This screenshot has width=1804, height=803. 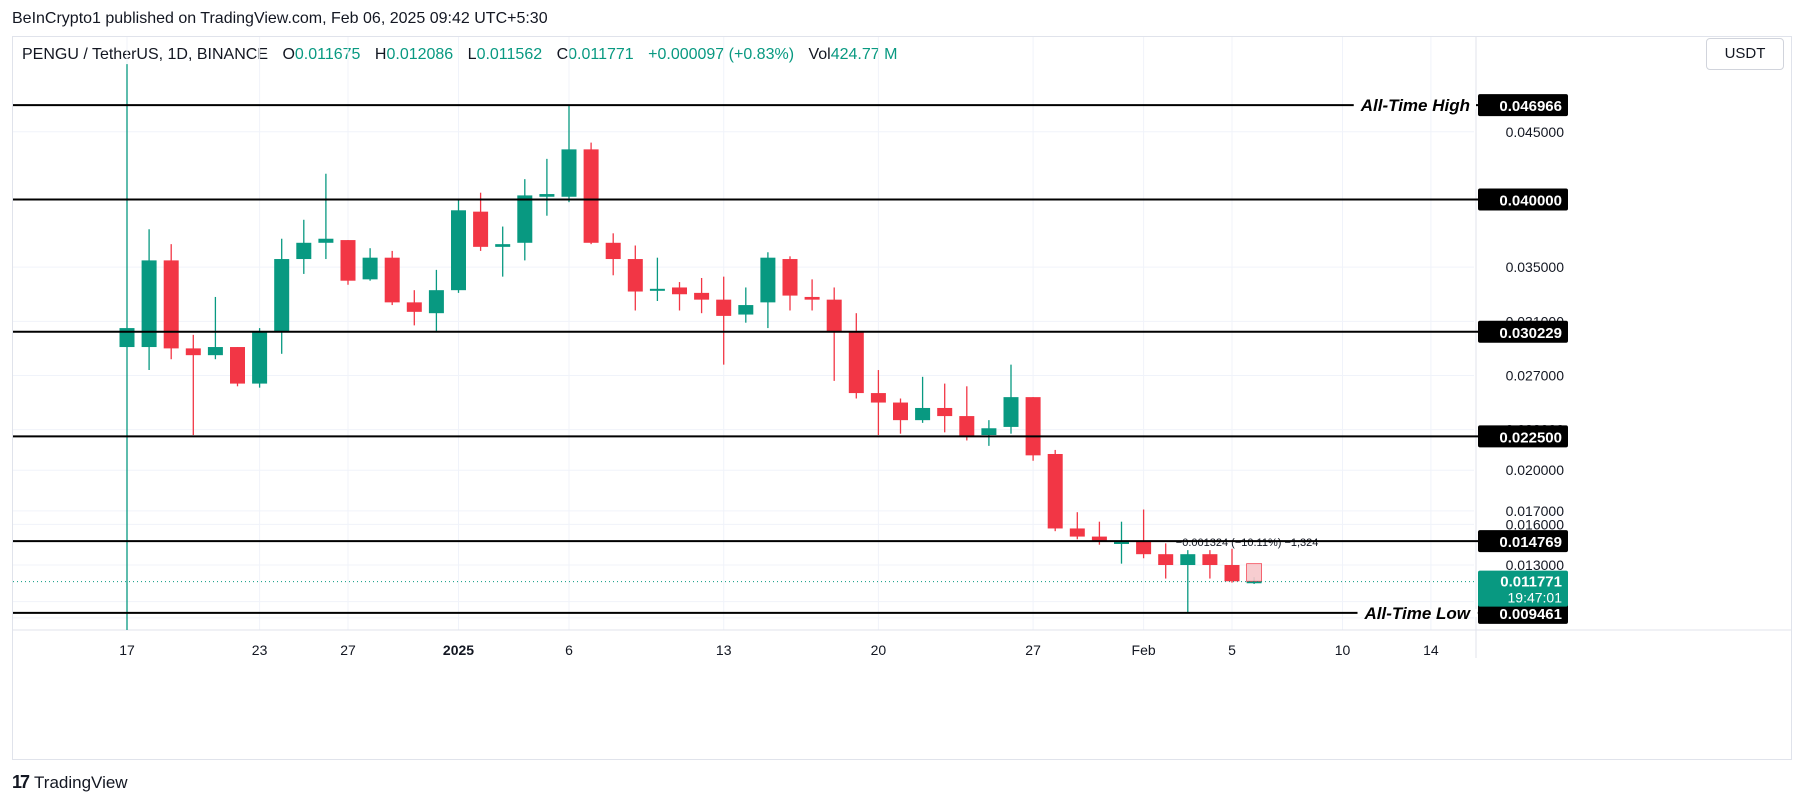 What do you see at coordinates (724, 650) in the screenshot?
I see `x-tick-label: 13` at bounding box center [724, 650].